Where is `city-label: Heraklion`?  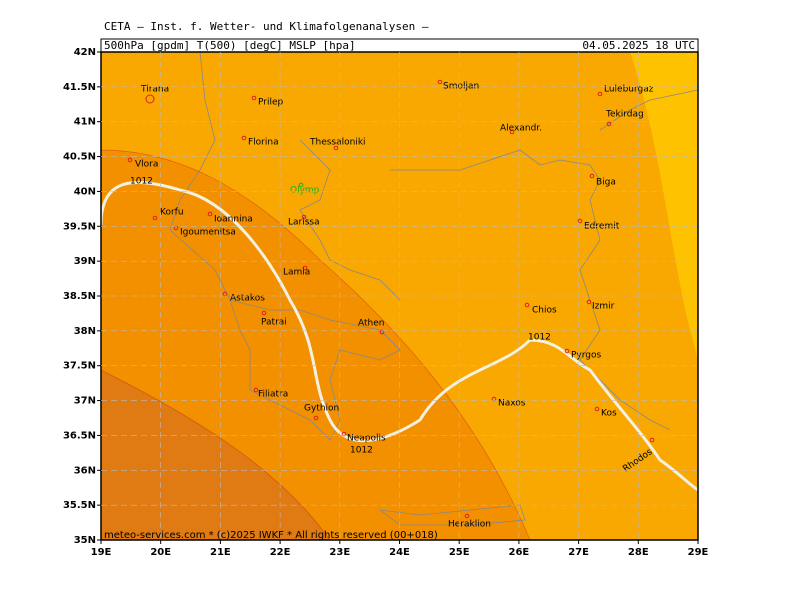
city-label: Heraklion is located at coordinates (469, 525).